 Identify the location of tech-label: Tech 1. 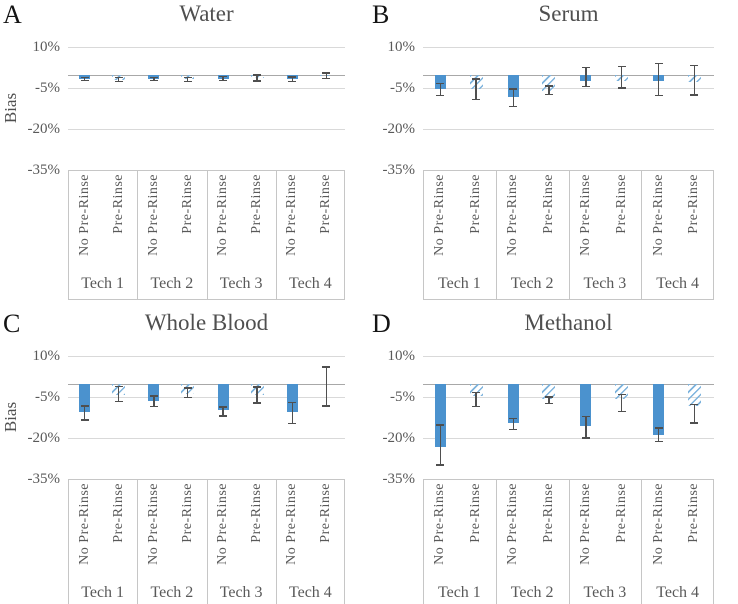
(103, 592).